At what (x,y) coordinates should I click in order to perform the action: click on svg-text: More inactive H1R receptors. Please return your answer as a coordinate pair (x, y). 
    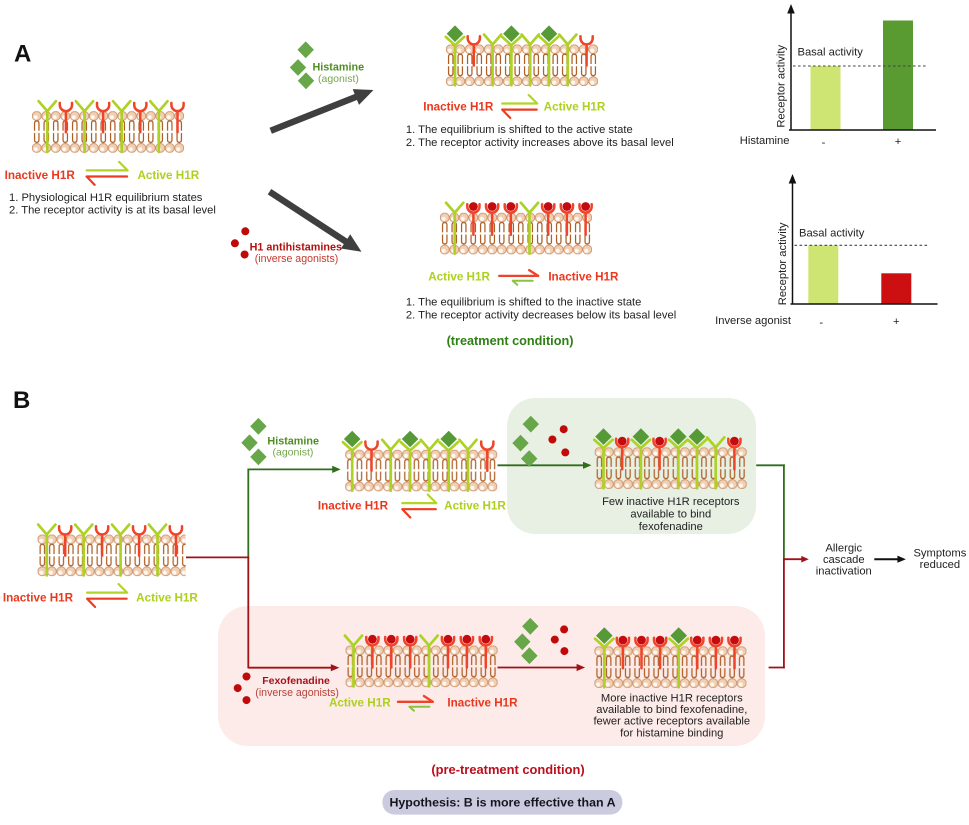
    Looking at the image, I should click on (672, 699).